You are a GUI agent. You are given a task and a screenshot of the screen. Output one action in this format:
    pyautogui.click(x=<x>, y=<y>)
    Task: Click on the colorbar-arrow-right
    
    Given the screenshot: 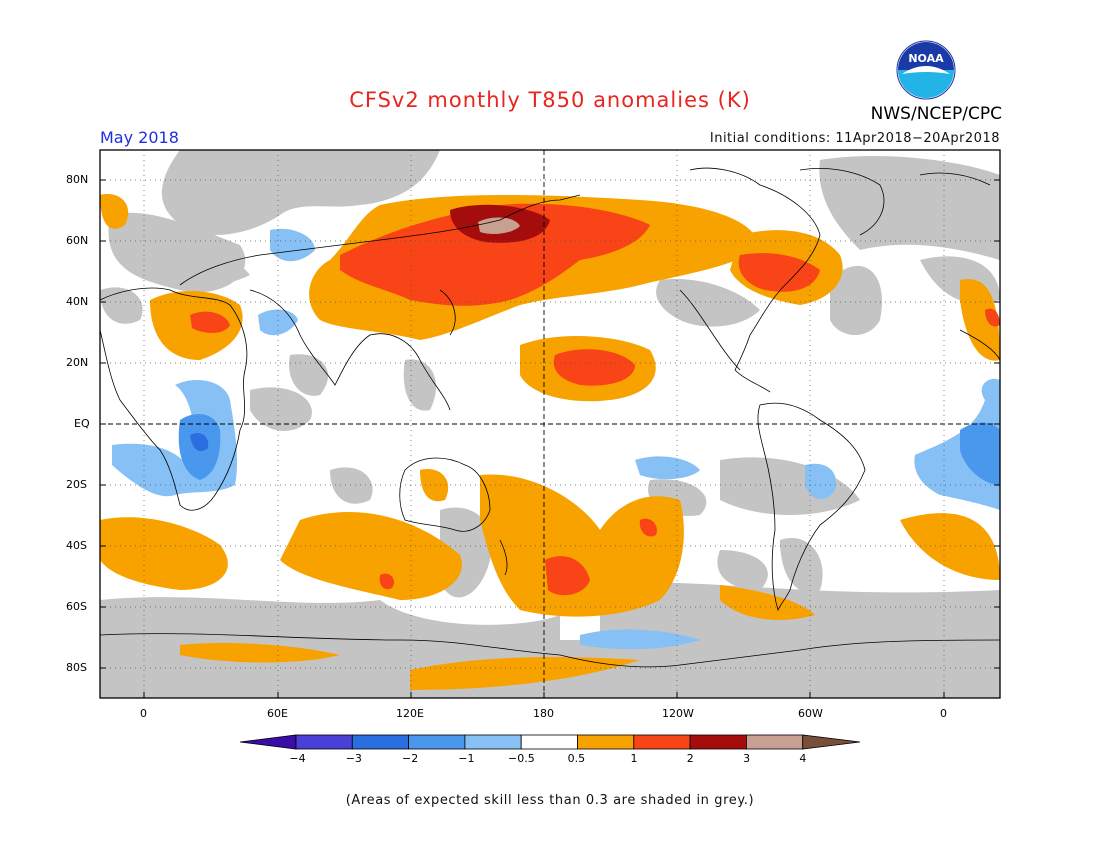 What is the action you would take?
    pyautogui.click(x=831, y=742)
    